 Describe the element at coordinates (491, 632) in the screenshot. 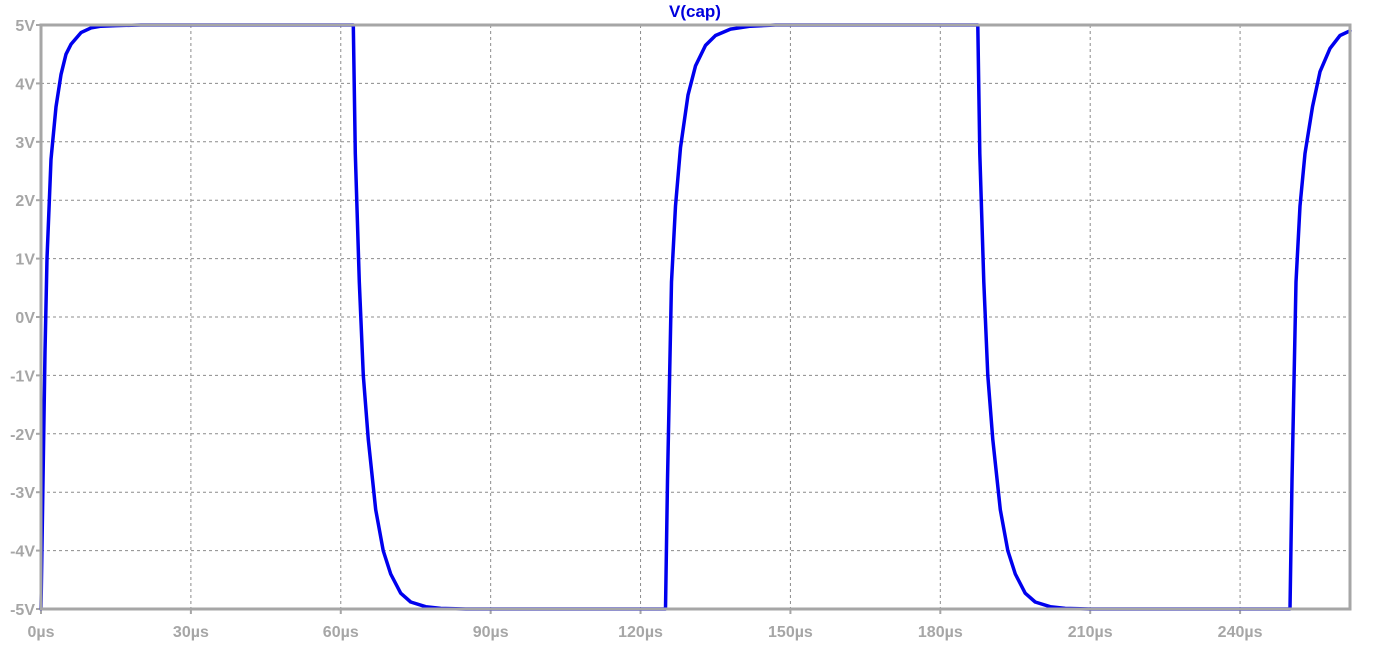

I see `x-tick-label: 90µs` at that location.